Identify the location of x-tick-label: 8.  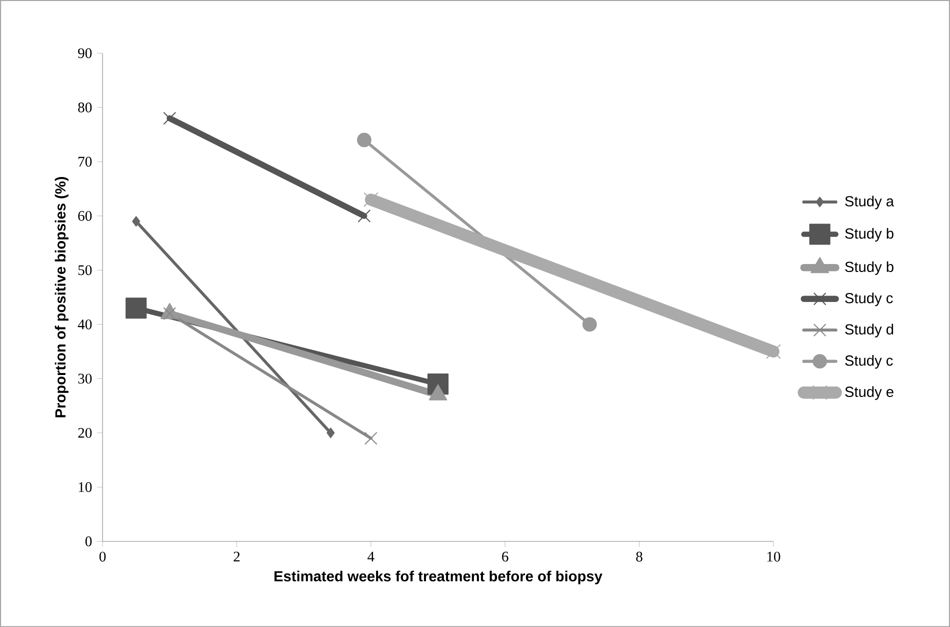
(639, 557).